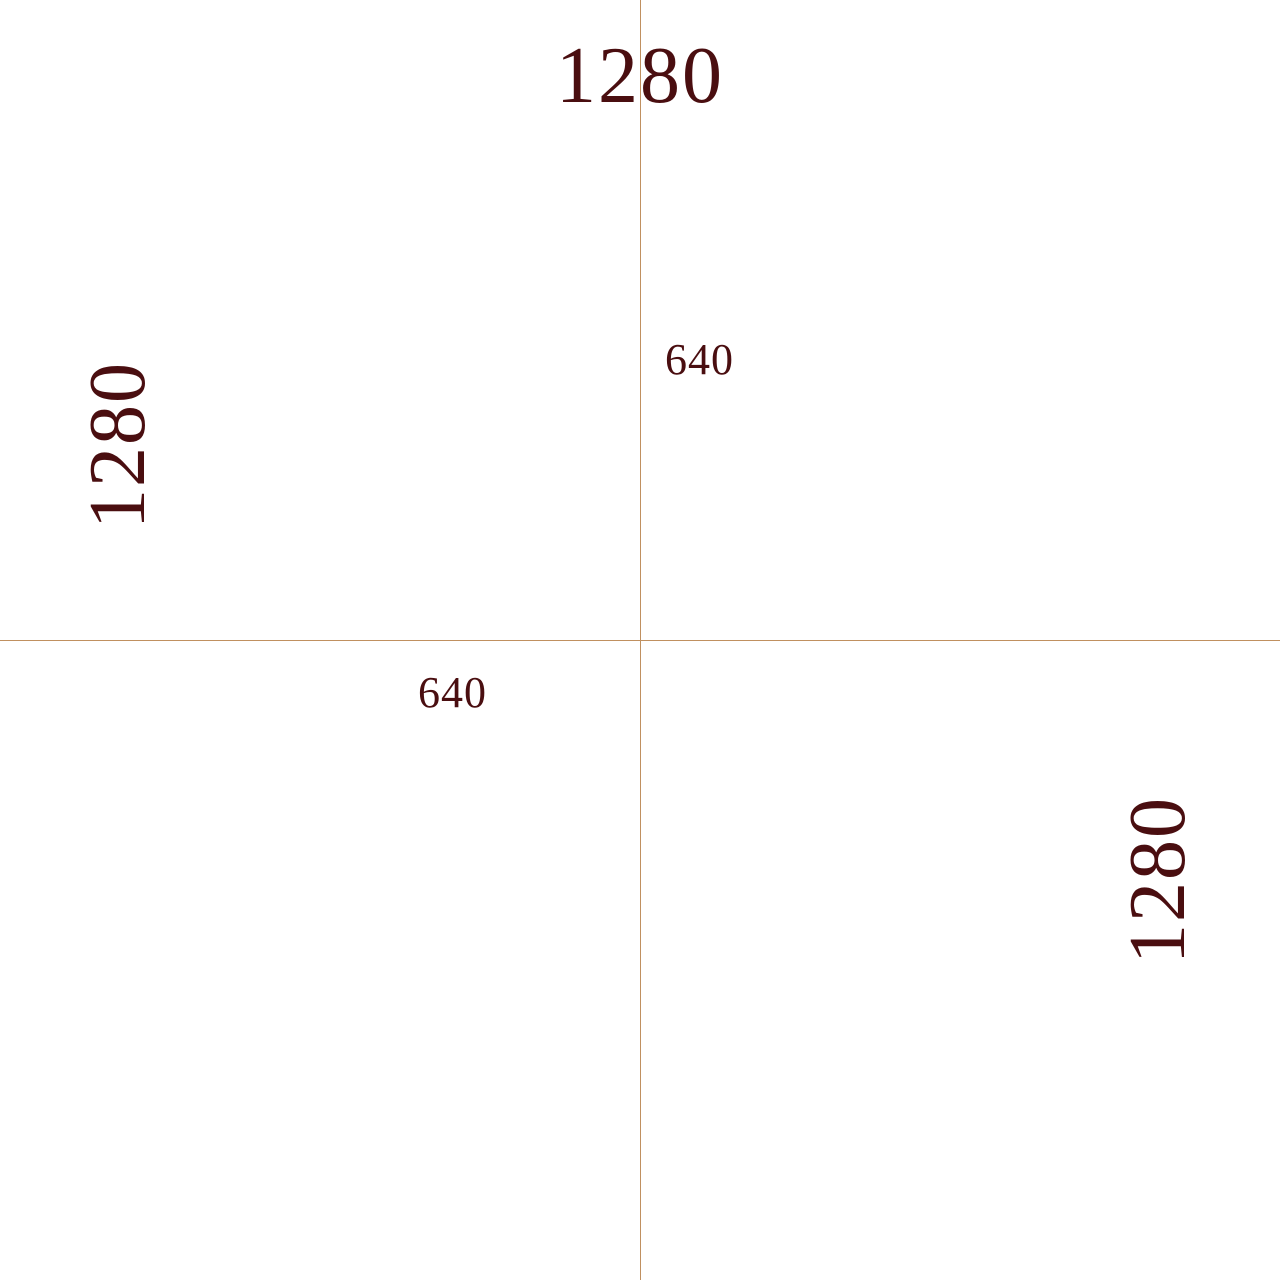 The image size is (1280, 1280). Describe the element at coordinates (452, 692) in the screenshot. I see `lower-half-label: 640` at that location.